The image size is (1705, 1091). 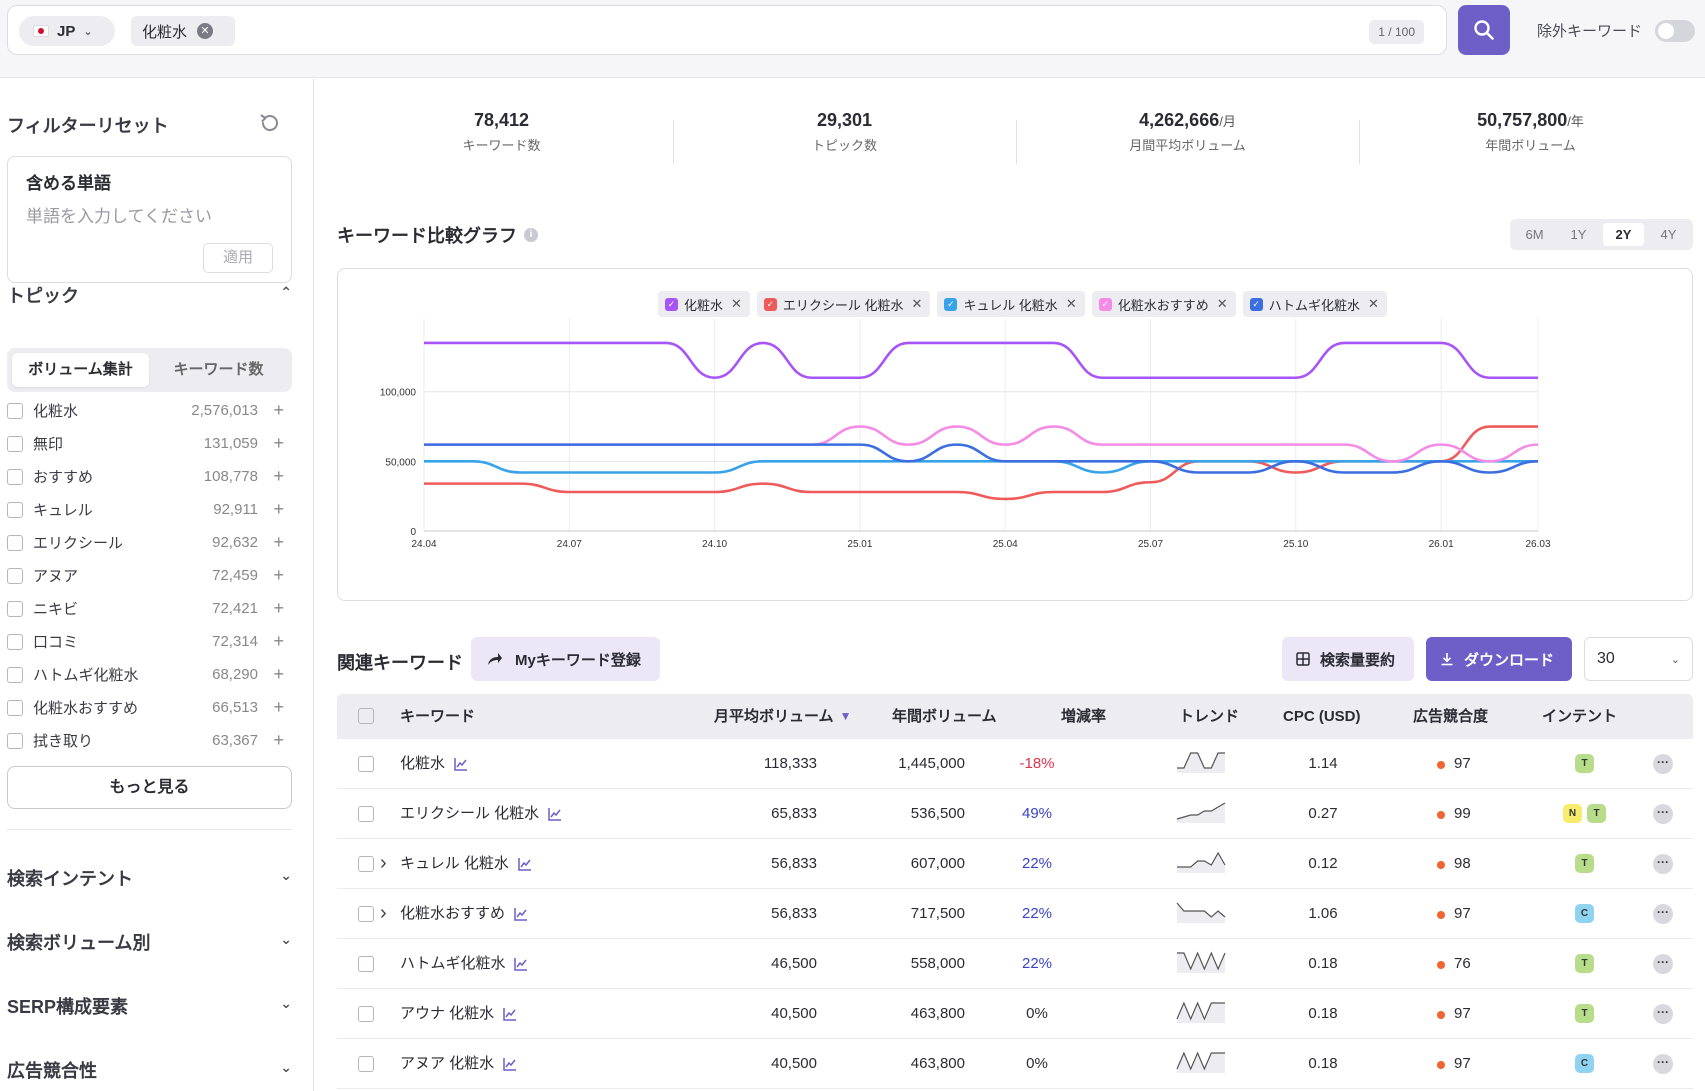 What do you see at coordinates (149, 878) in the screenshot?
I see `section-search-intent: 検索インテント ⌄` at bounding box center [149, 878].